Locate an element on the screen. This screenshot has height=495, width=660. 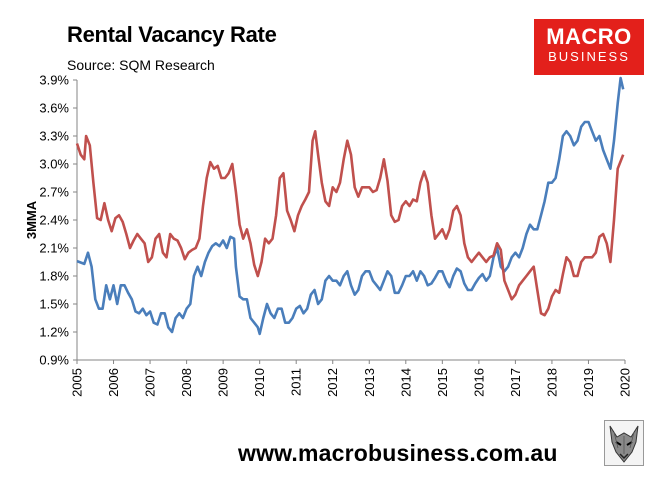
x-tick-label: 2010 is located at coordinates (259, 382).